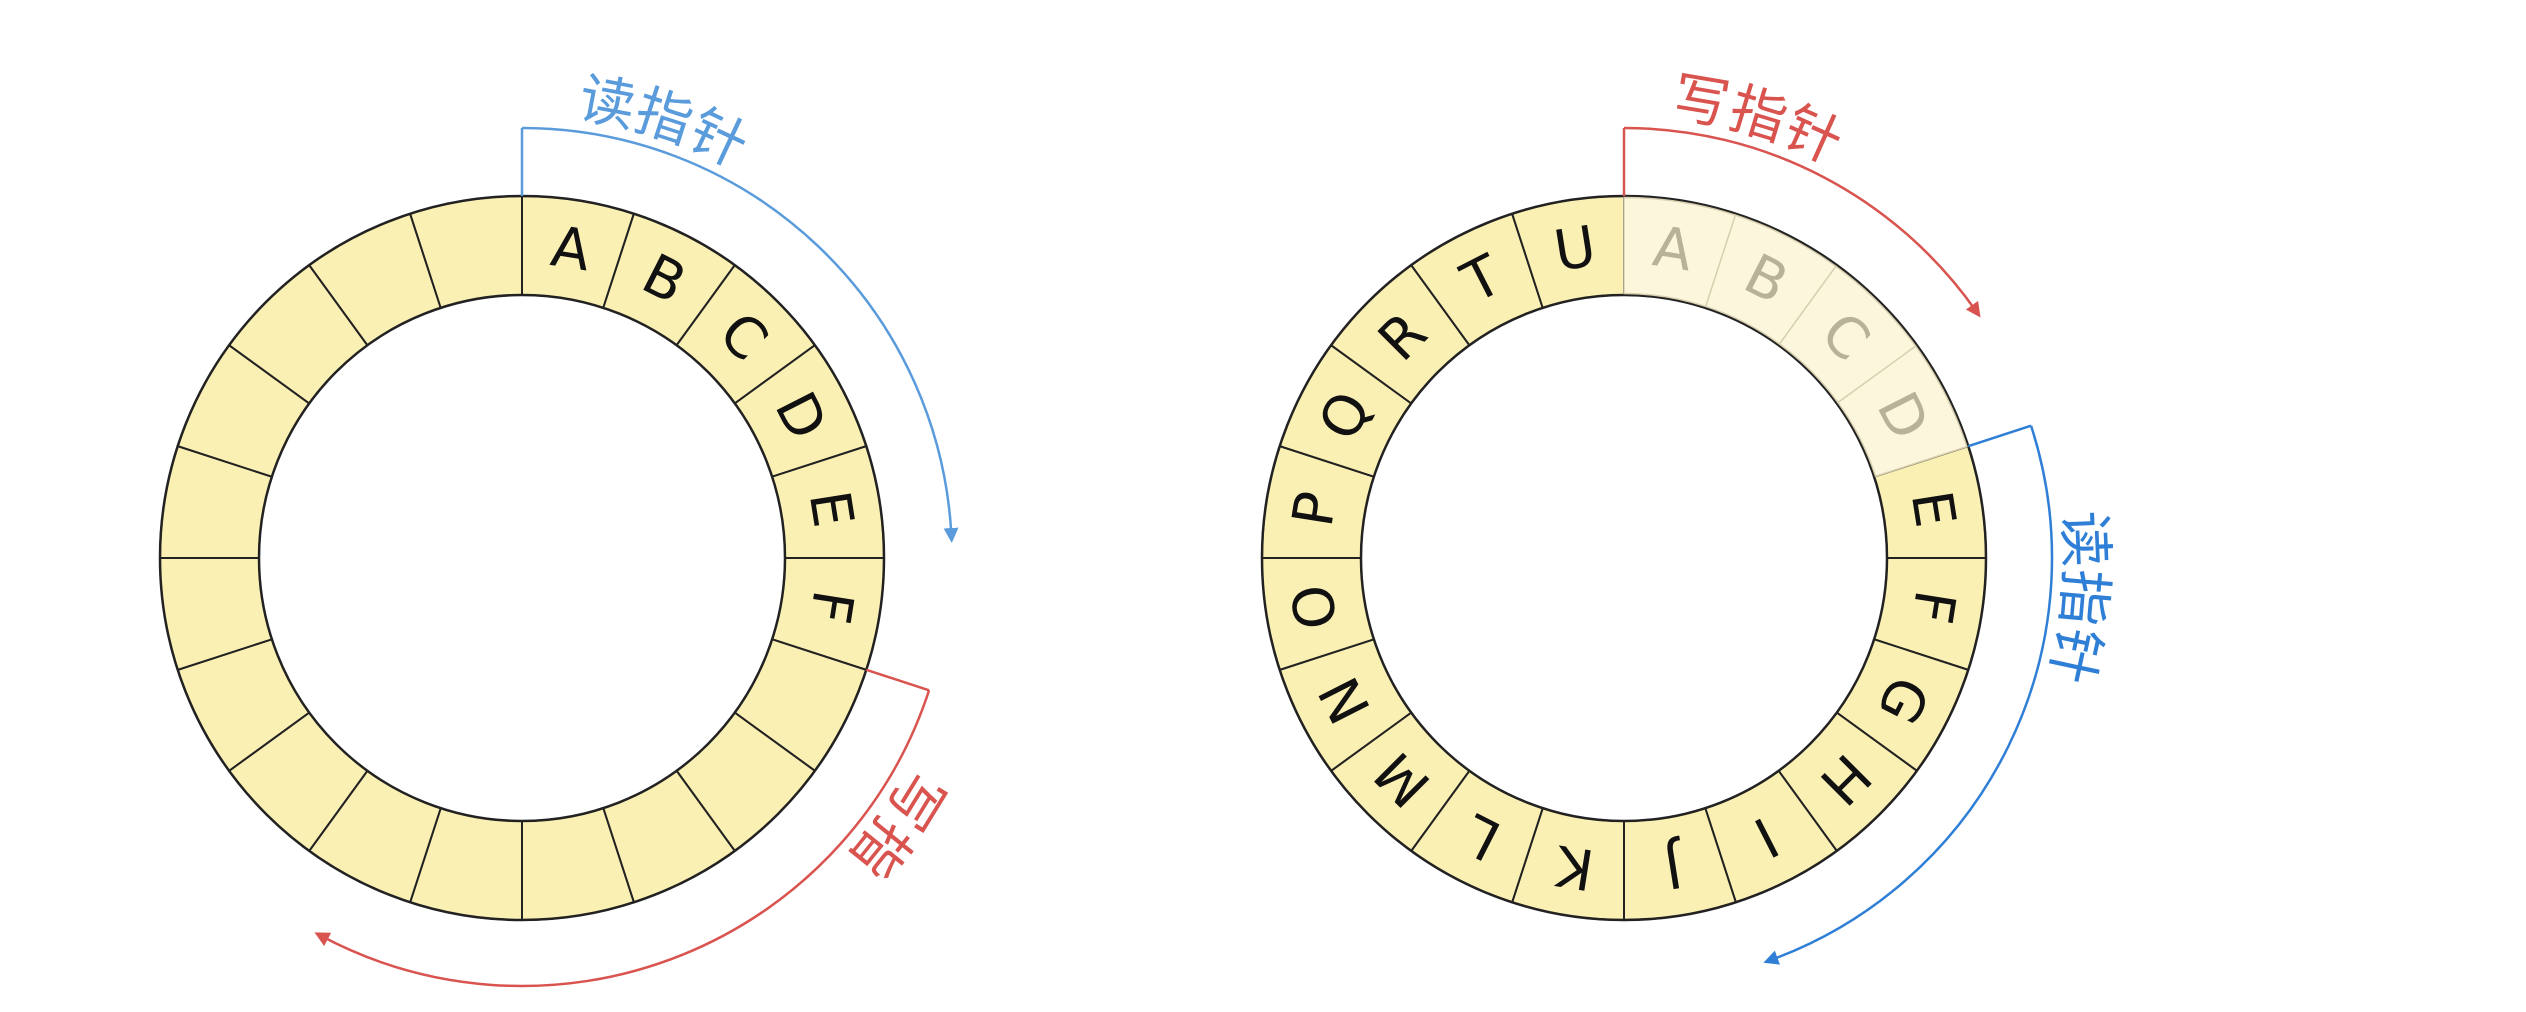 The image size is (2526, 1012). Describe the element at coordinates (1902, 411) in the screenshot. I see `ring-segment-faded` at that location.